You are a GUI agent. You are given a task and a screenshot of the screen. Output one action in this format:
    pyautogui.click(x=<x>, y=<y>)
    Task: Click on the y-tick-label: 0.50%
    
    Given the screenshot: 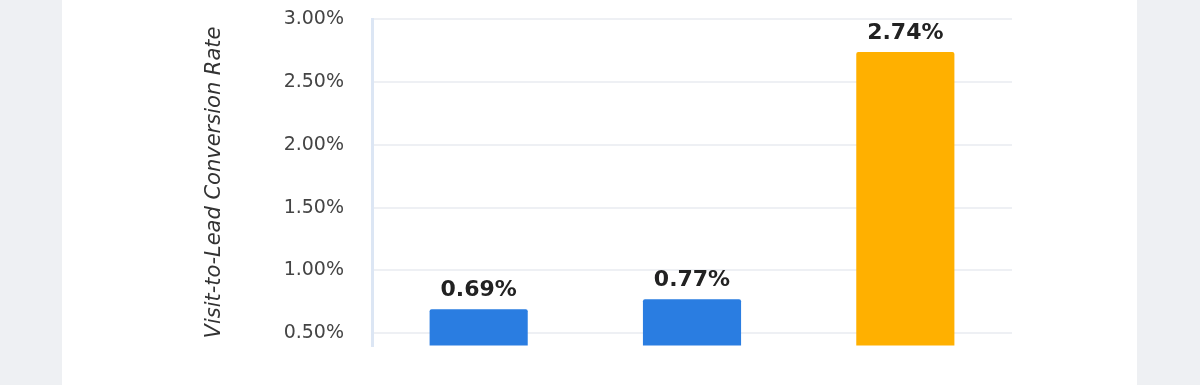 What is the action you would take?
    pyautogui.click(x=313, y=330)
    